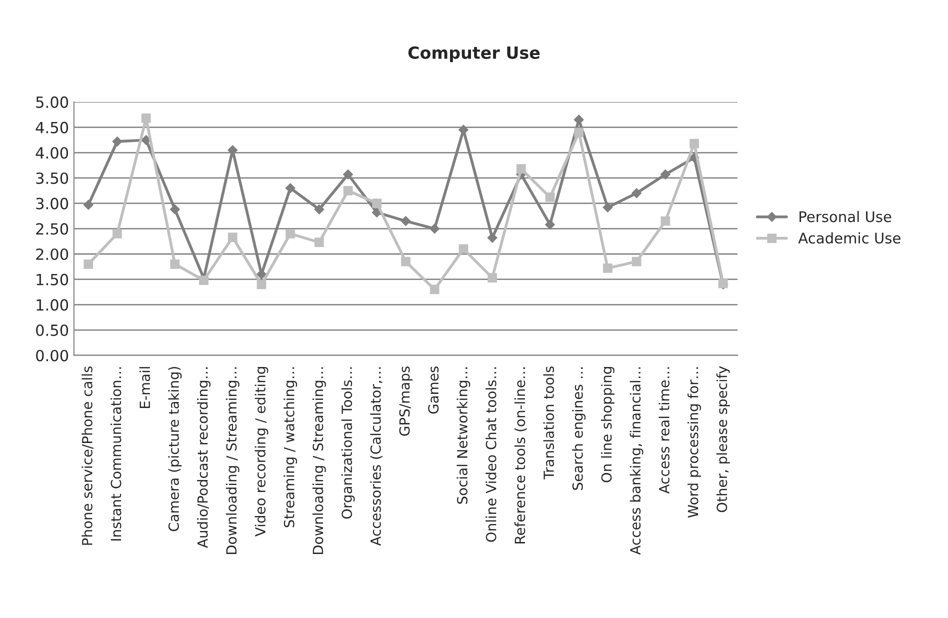 This screenshot has width=948, height=618. What do you see at coordinates (52, 128) in the screenshot?
I see `y-tick-label: 4.50` at bounding box center [52, 128].